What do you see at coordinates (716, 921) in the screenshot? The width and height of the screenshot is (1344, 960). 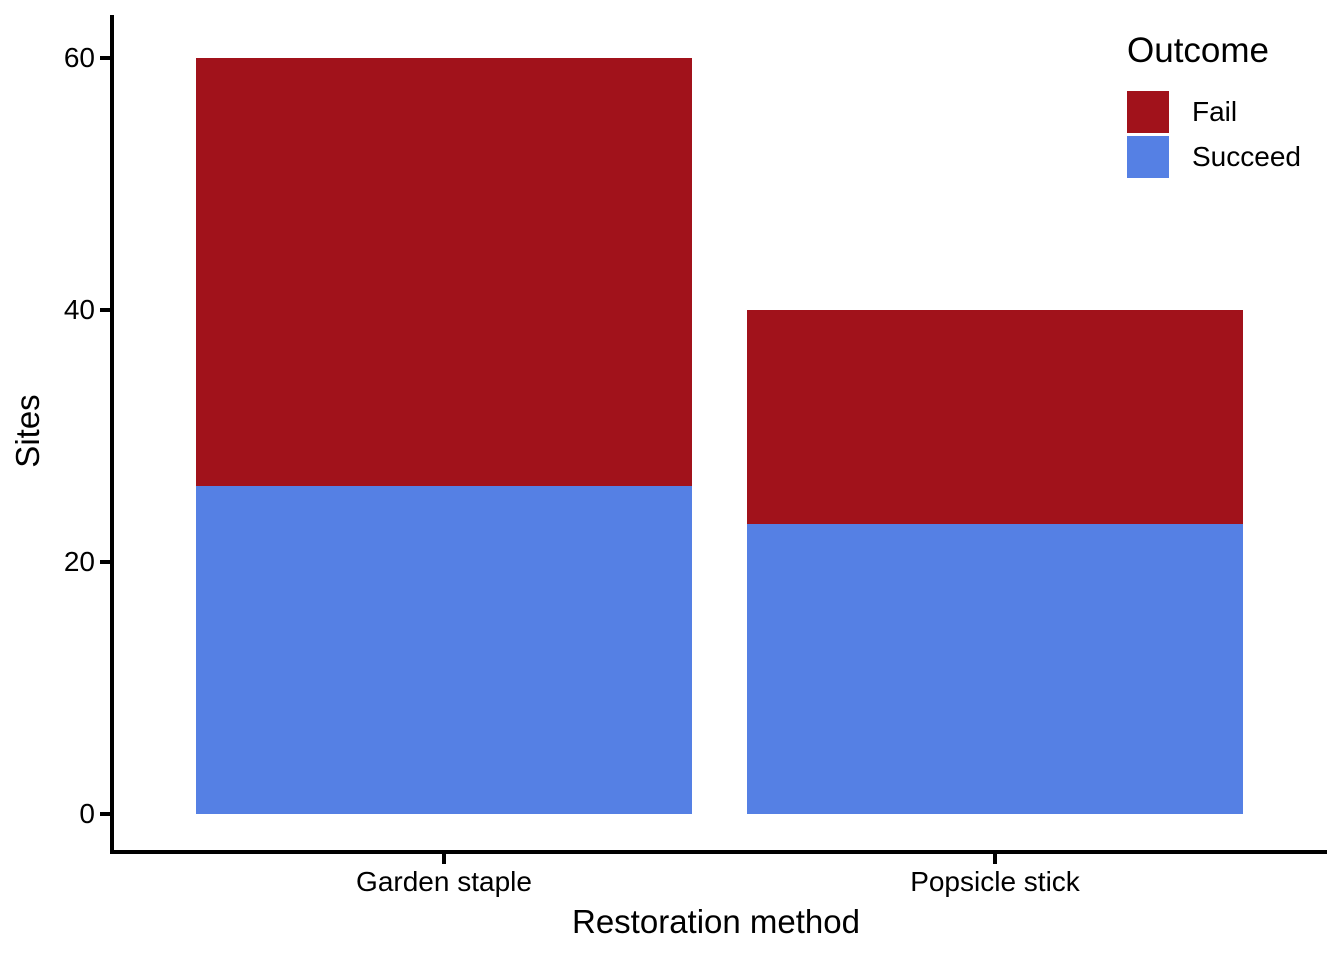 I see `x-axis-title: Restoration method` at bounding box center [716, 921].